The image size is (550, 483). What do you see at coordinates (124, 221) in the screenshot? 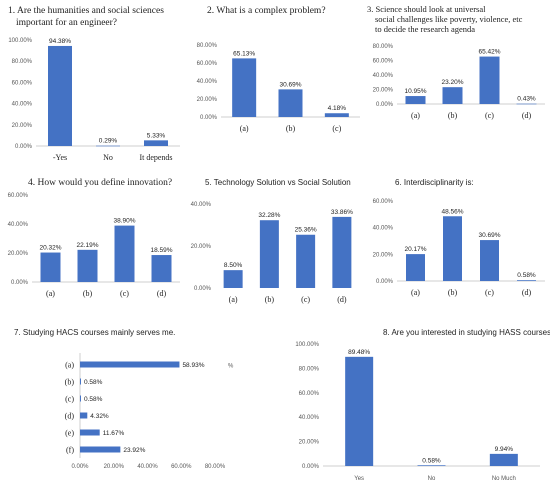
I see `chart-4-data-label: 38.90%` at bounding box center [124, 221].